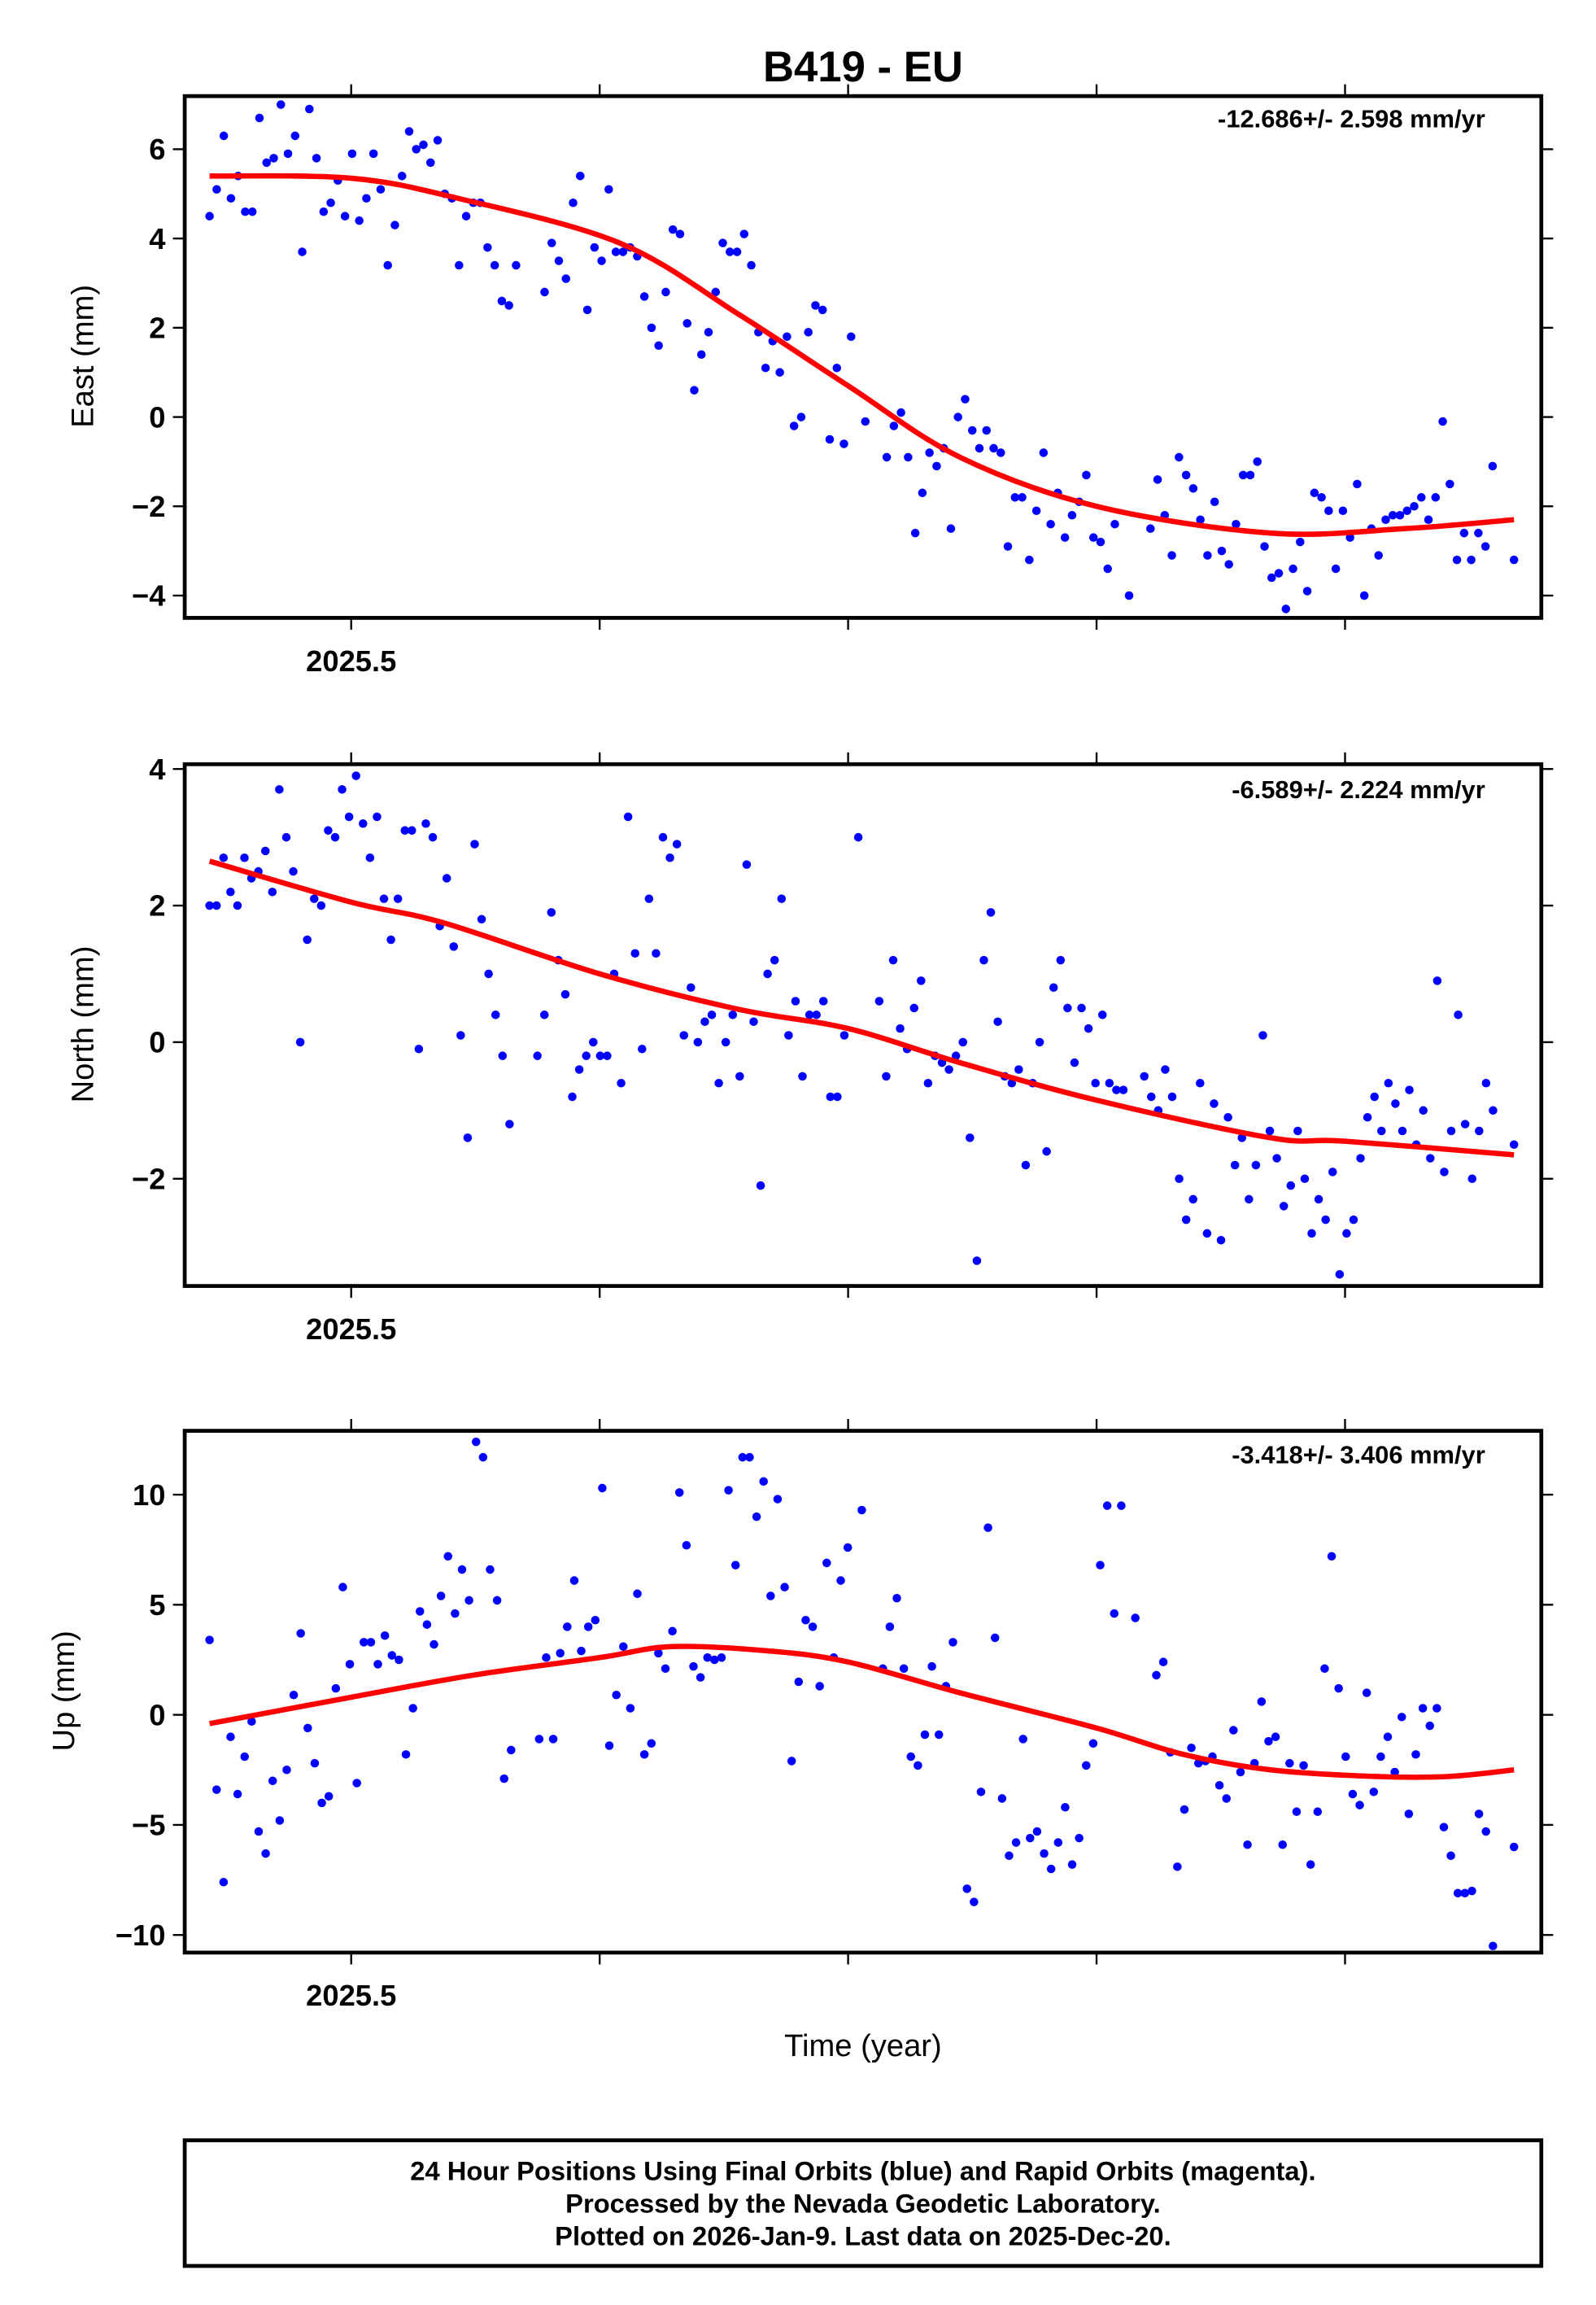  What do you see at coordinates (157, 1605) in the screenshot?
I see `up-ytick-label: 5` at bounding box center [157, 1605].